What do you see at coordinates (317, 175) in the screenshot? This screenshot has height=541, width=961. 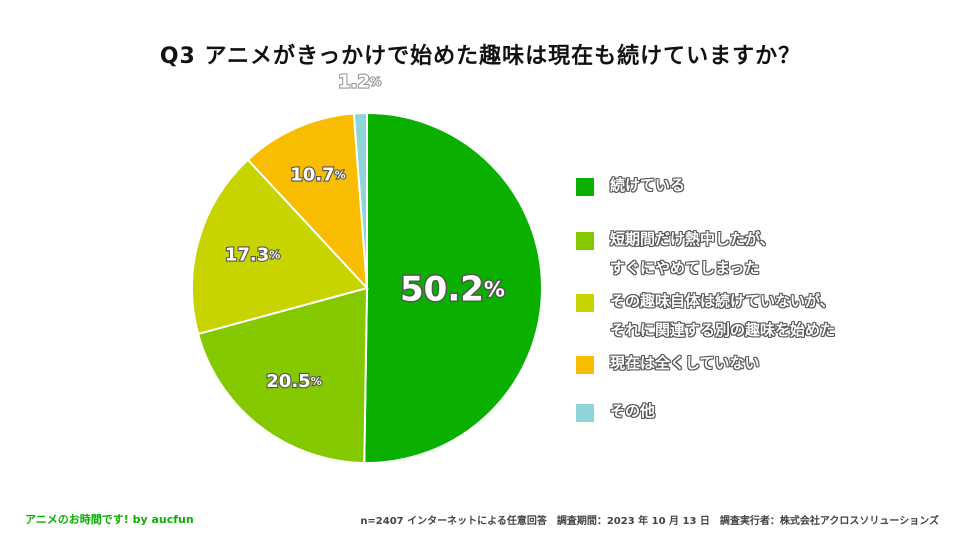 I see `slice-value-label: 10.7%` at bounding box center [317, 175].